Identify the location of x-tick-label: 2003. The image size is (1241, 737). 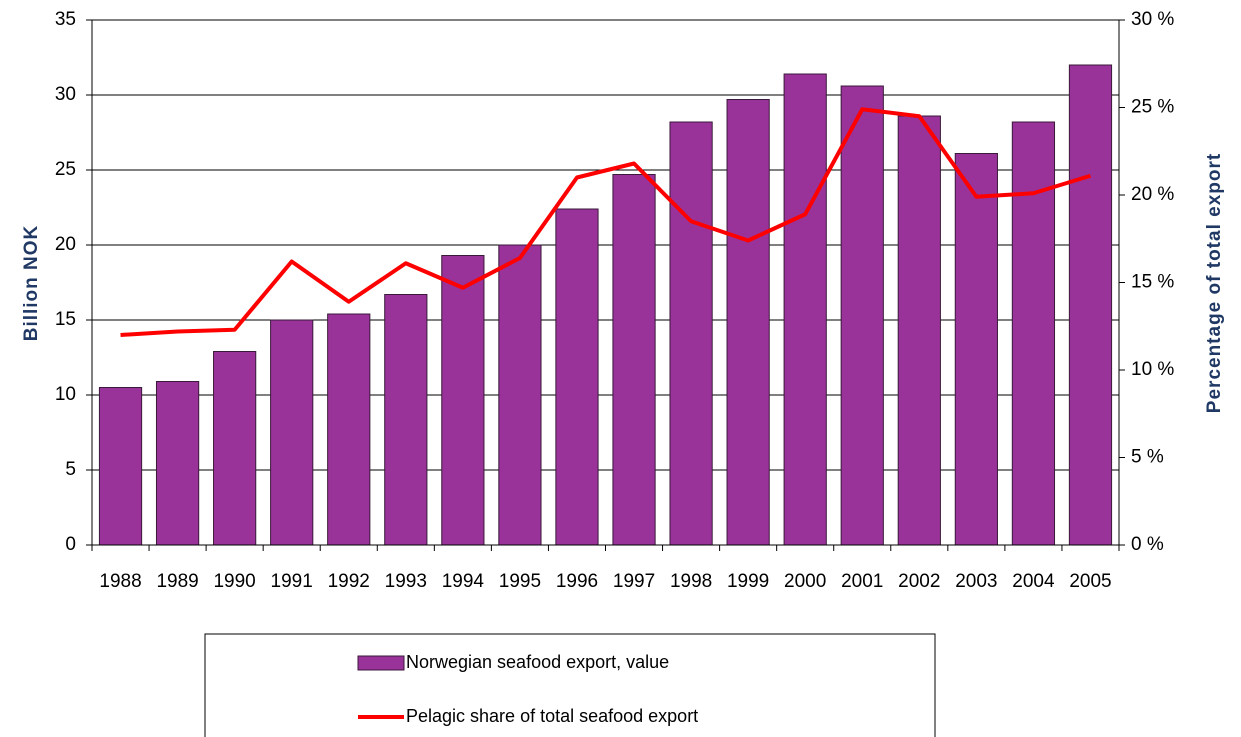
(976, 581).